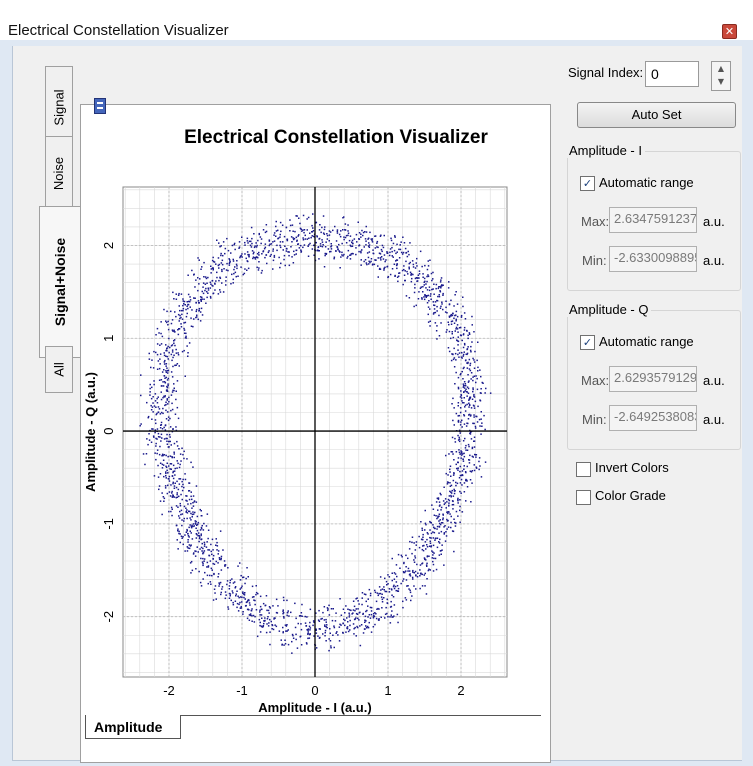 This screenshot has height=766, width=753. I want to click on invert-colors-checkbox, so click(583, 469).